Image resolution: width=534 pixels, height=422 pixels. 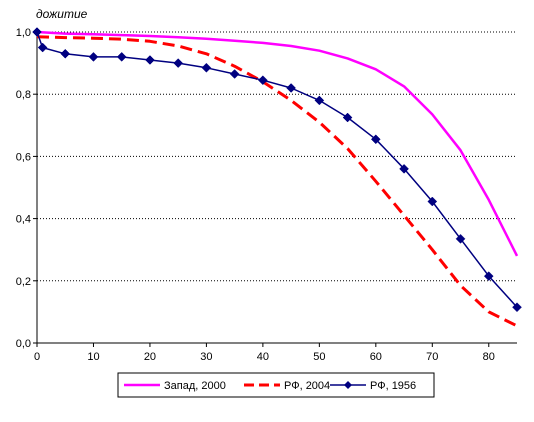 I want to click on x-tick-label: 70, so click(x=432, y=357).